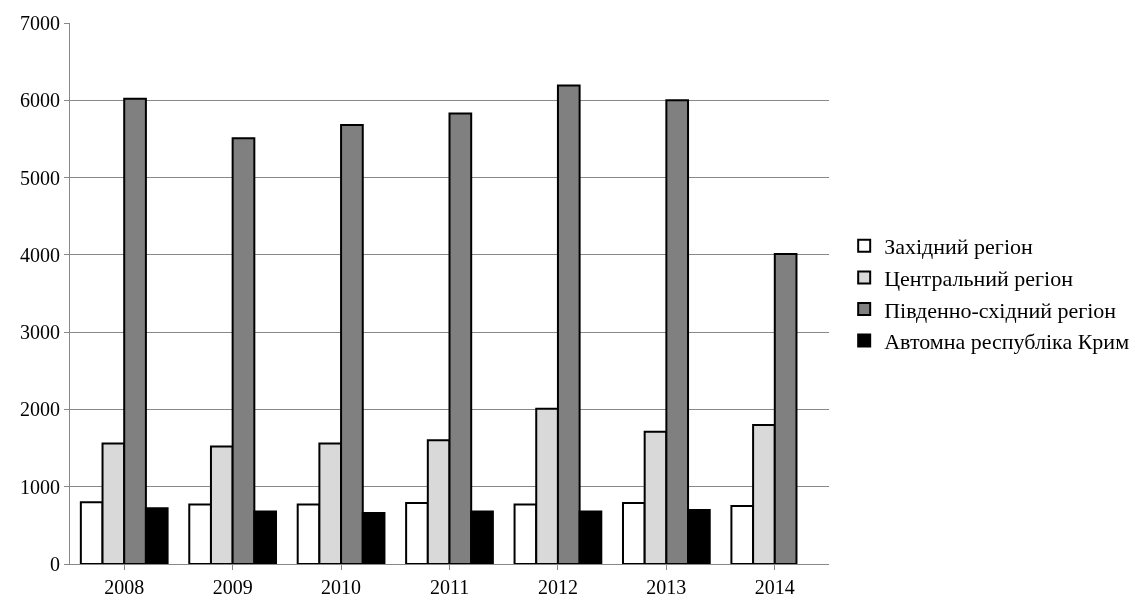 This screenshot has width=1146, height=614. What do you see at coordinates (1007, 342) in the screenshot?
I see `legend-label: Автомна республіка Крим` at bounding box center [1007, 342].